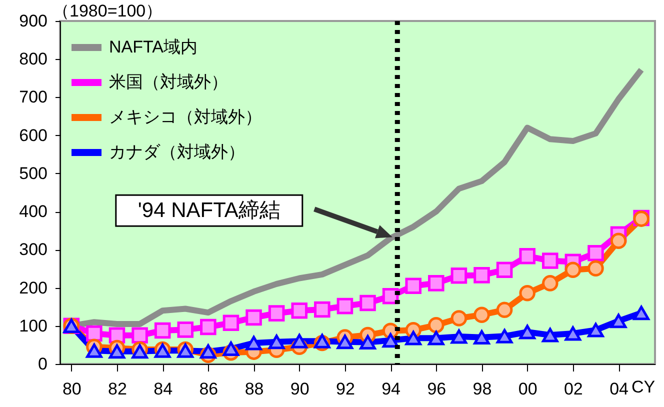 Image resolution: width=664 pixels, height=407 pixels. What do you see at coordinates (33, 212) in the screenshot?
I see `y-tick-label: 400` at bounding box center [33, 212].